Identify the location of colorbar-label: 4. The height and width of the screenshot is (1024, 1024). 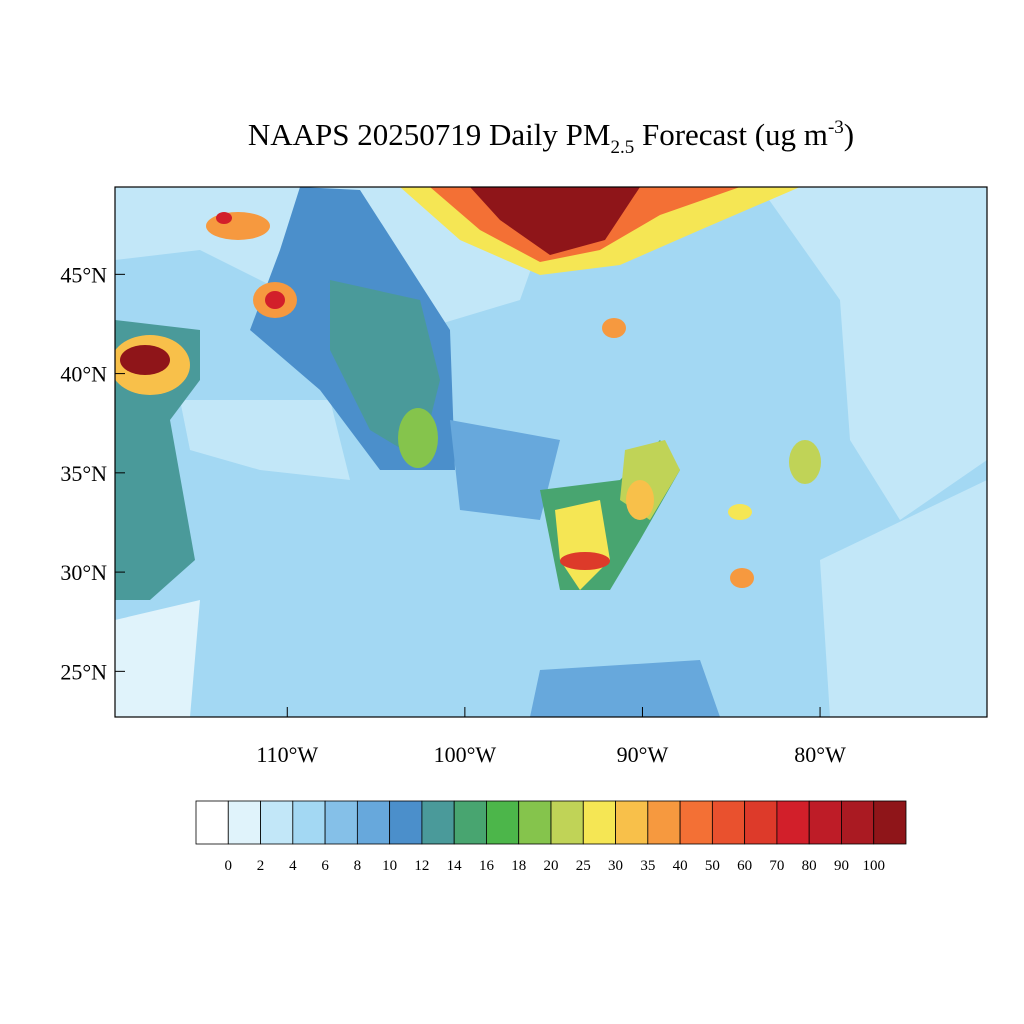
(293, 866).